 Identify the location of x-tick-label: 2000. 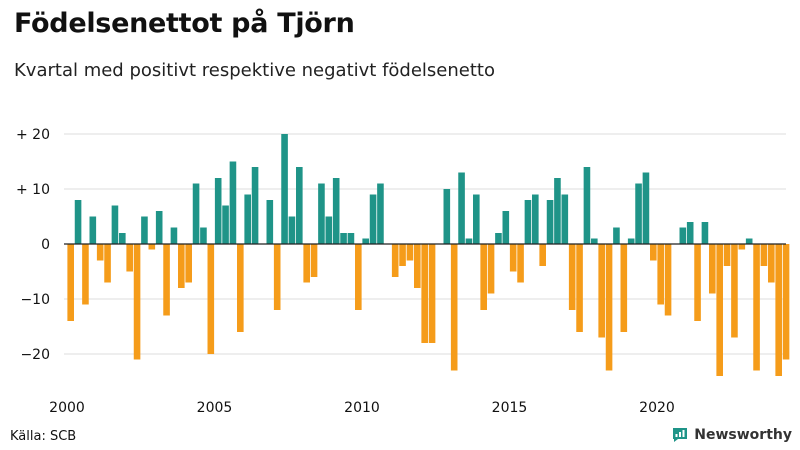
(67, 408).